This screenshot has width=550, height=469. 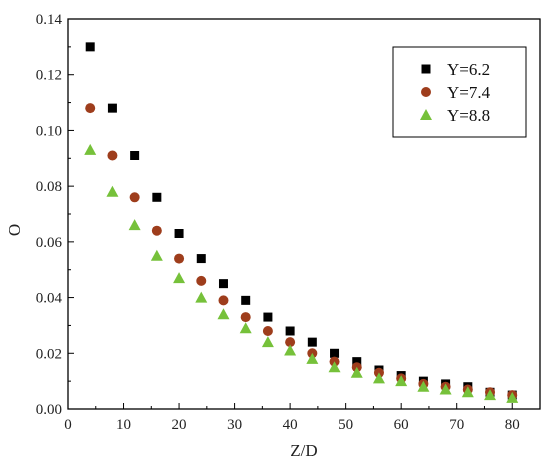 What do you see at coordinates (290, 425) in the screenshot?
I see `x-tick-label: 40` at bounding box center [290, 425].